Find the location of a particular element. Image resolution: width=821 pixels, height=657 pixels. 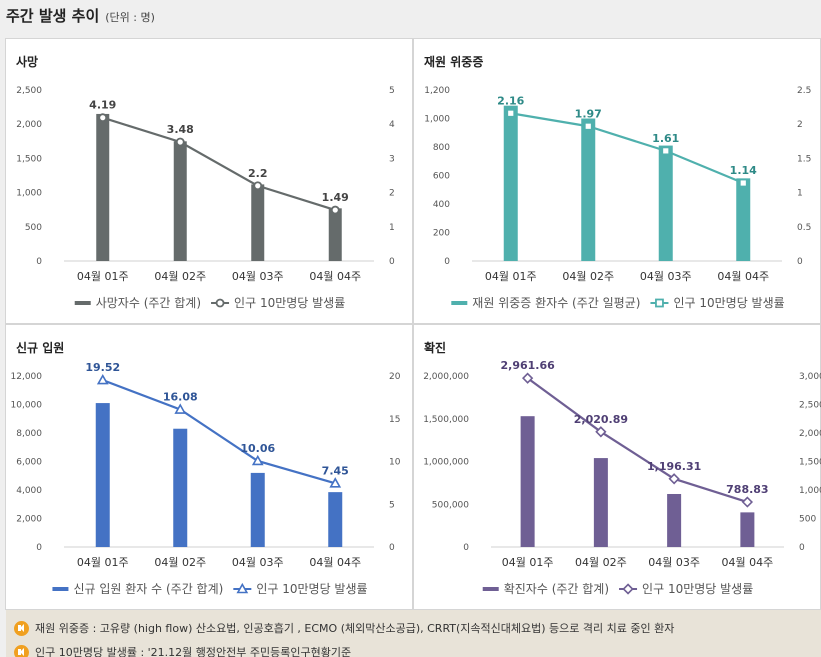

chart-title: 신규 입원 is located at coordinates (40, 348).